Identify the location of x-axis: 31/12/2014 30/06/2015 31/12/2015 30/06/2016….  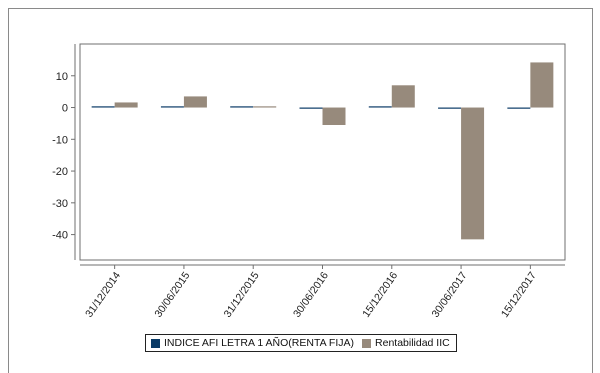
(322, 292).